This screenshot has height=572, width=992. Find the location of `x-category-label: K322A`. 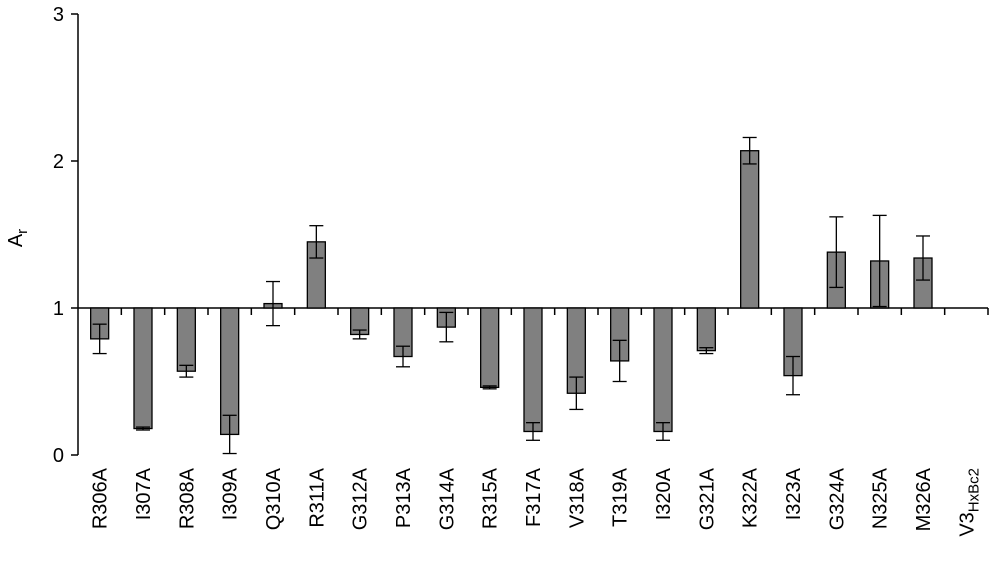

x-category-label: K322A is located at coordinates (751, 497).